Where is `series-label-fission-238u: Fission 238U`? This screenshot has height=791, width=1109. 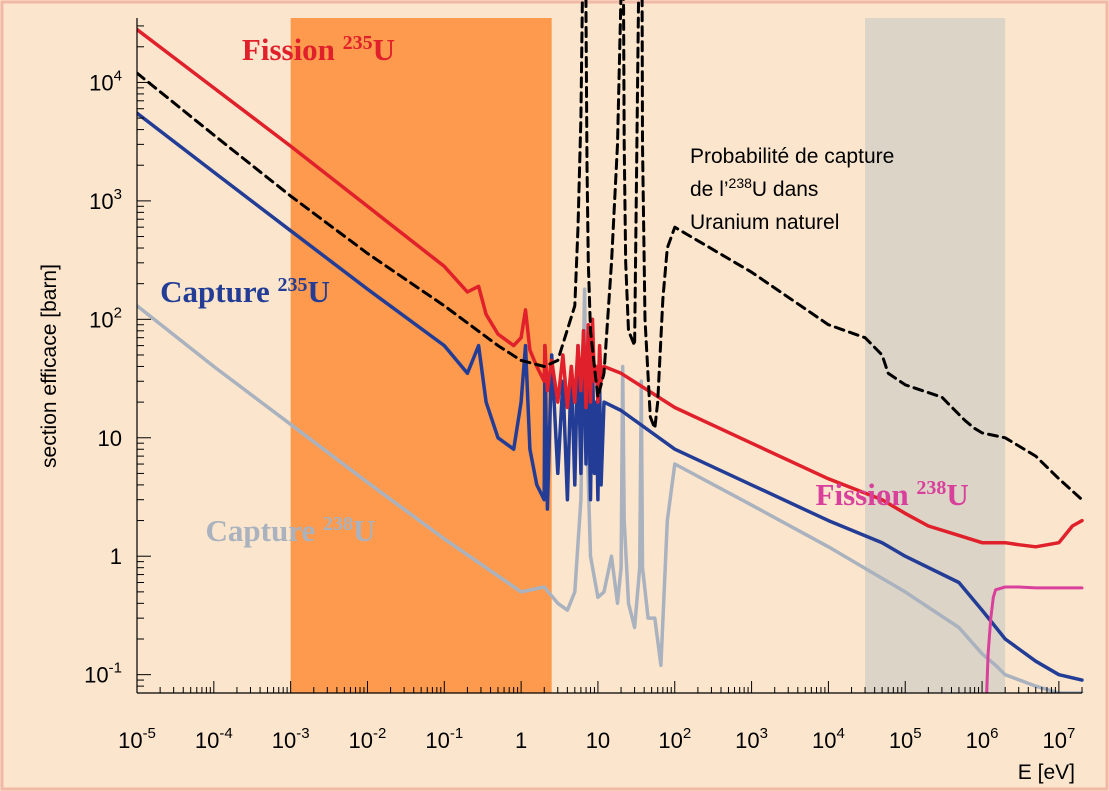
series-label-fission-238u: Fission 238U is located at coordinates (892, 494).